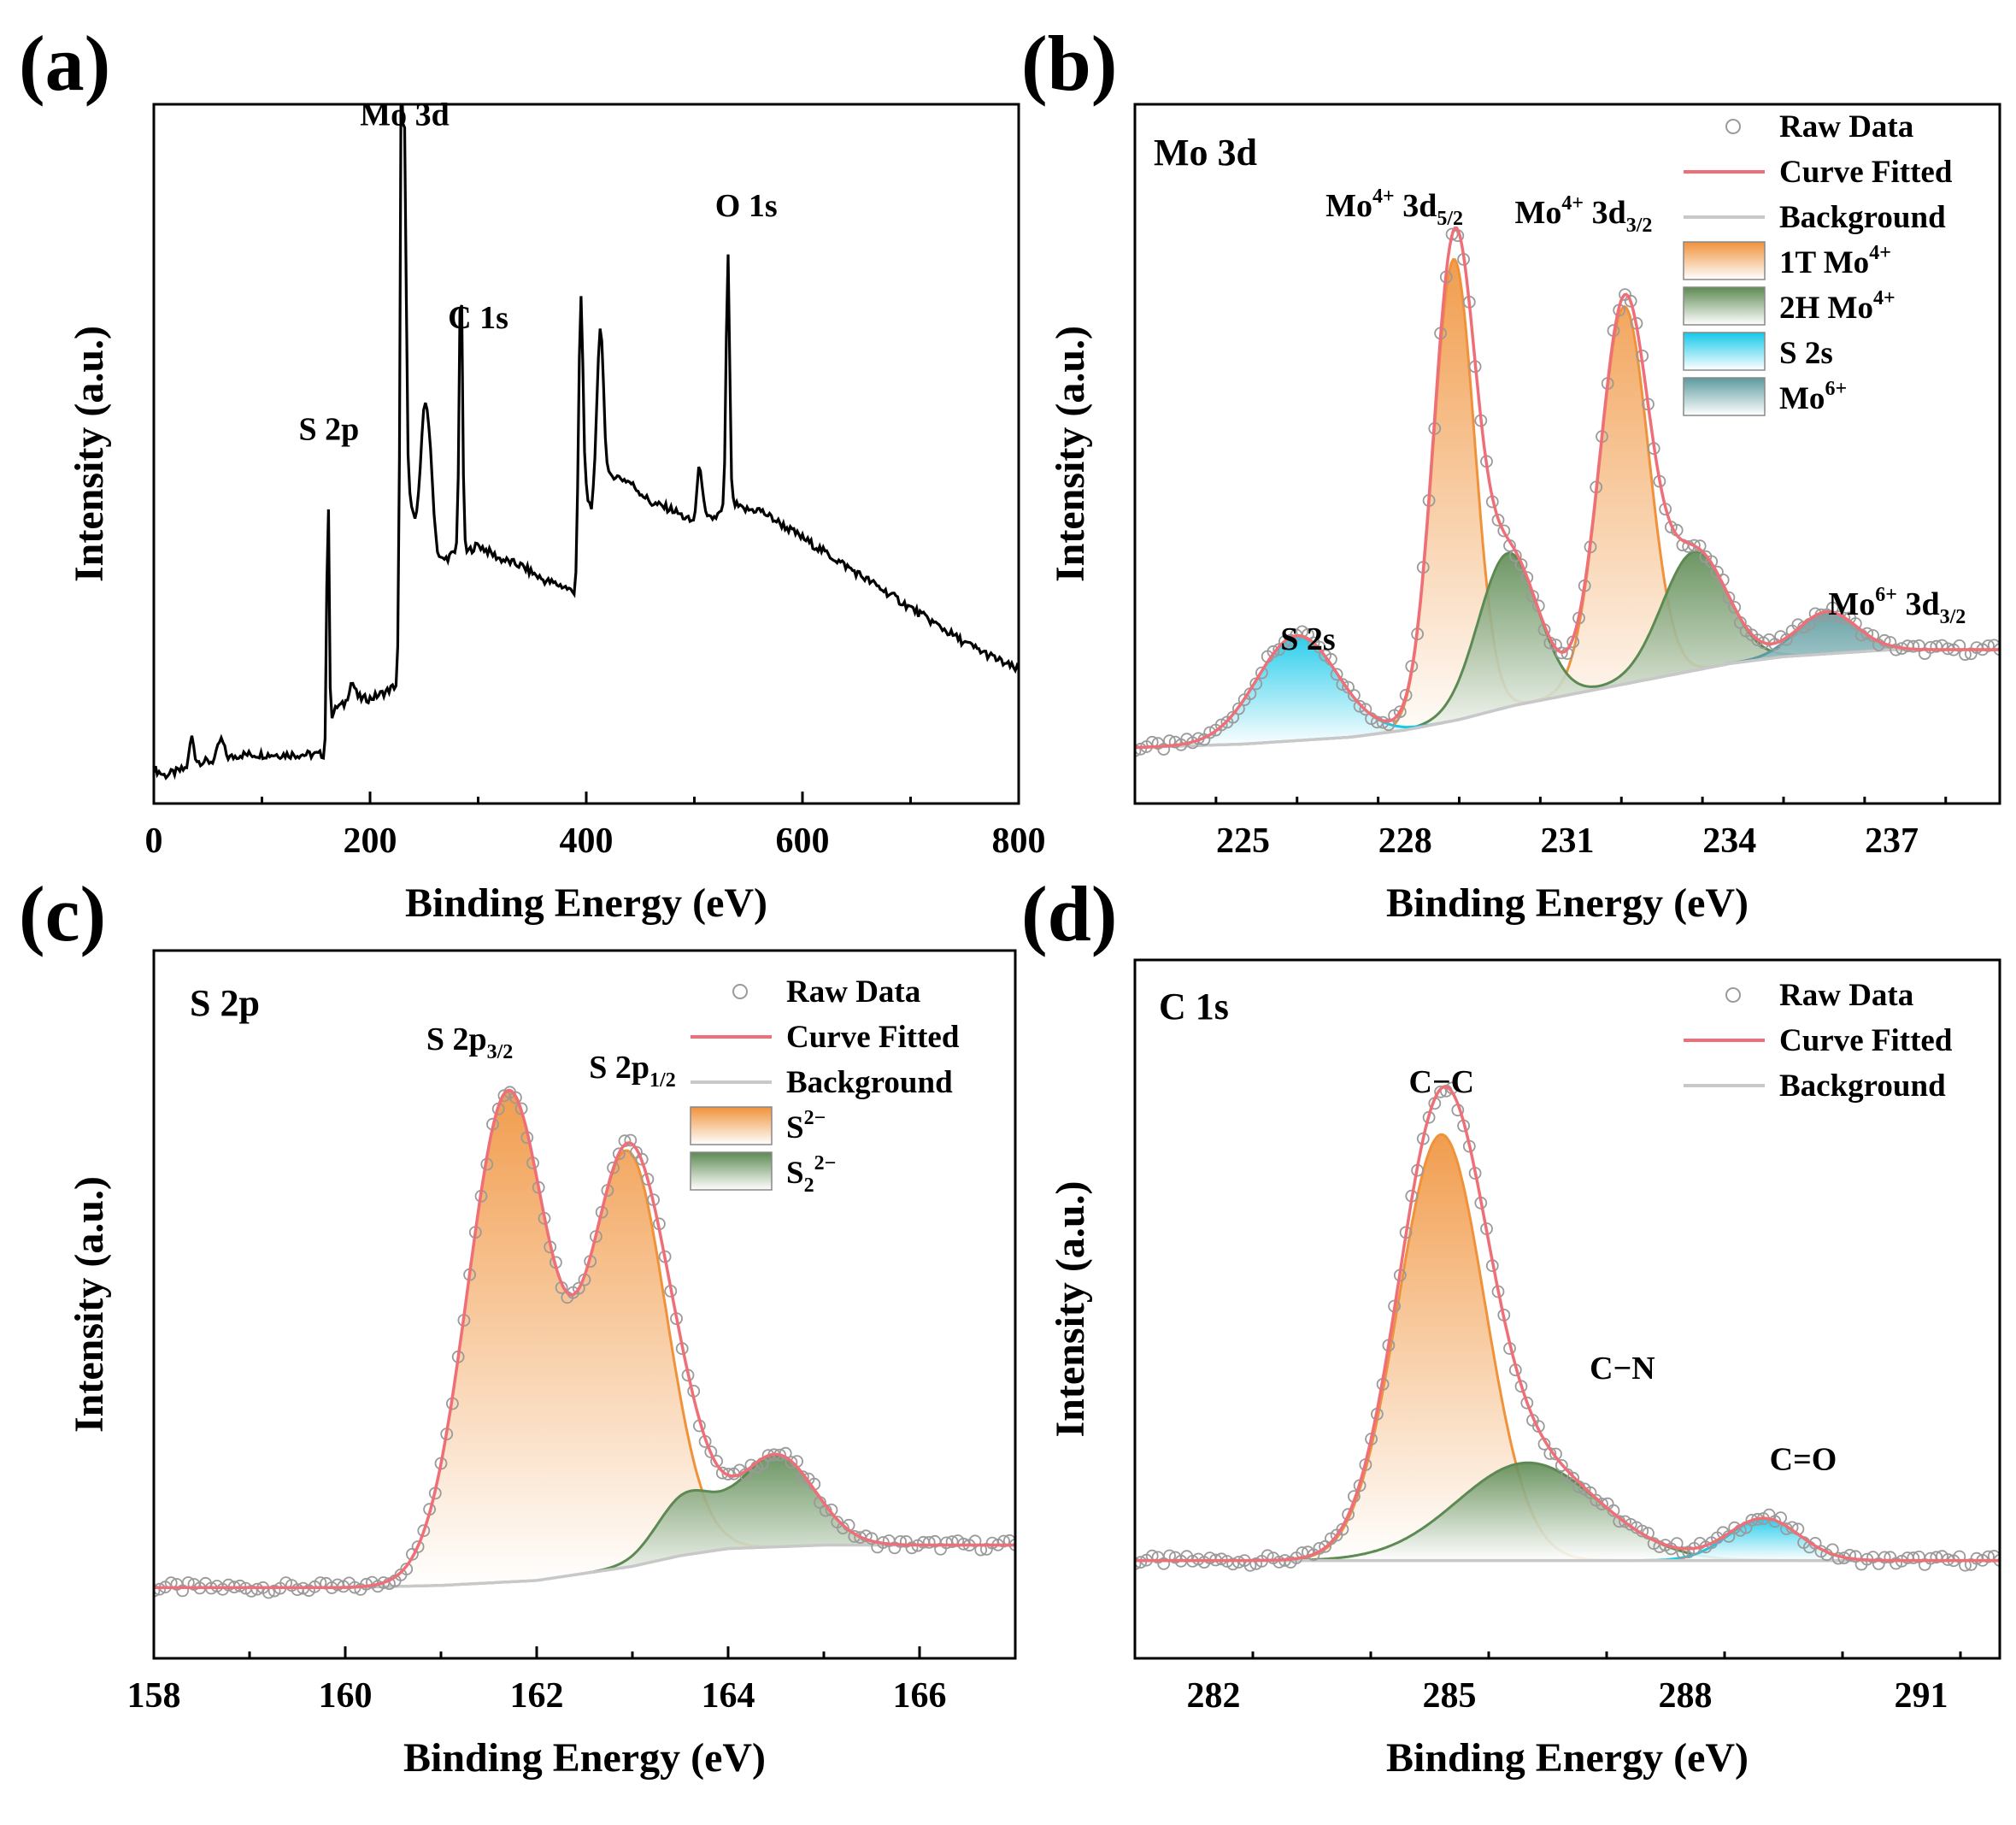  Describe the element at coordinates (1892, 841) in the screenshot. I see `x-tick-label: 237` at that location.